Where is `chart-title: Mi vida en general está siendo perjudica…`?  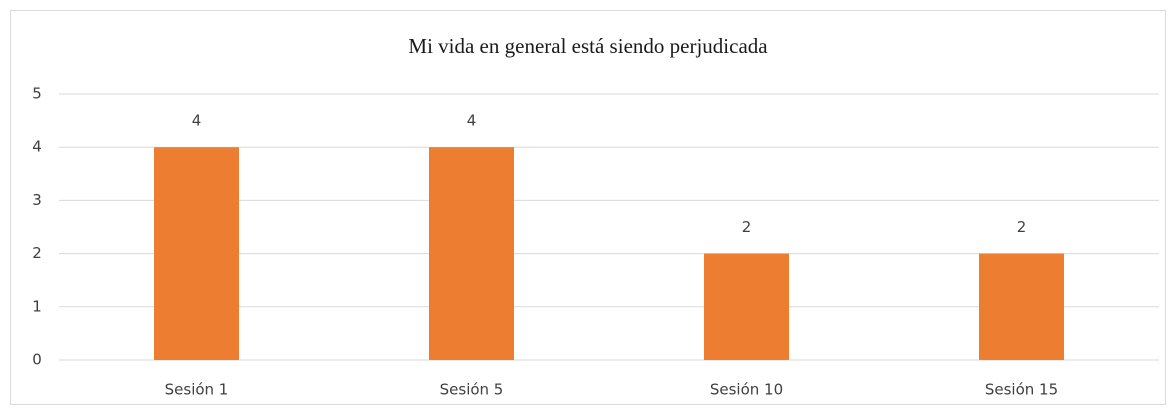 chart-title: Mi vida en general está siendo perjudica… is located at coordinates (588, 46).